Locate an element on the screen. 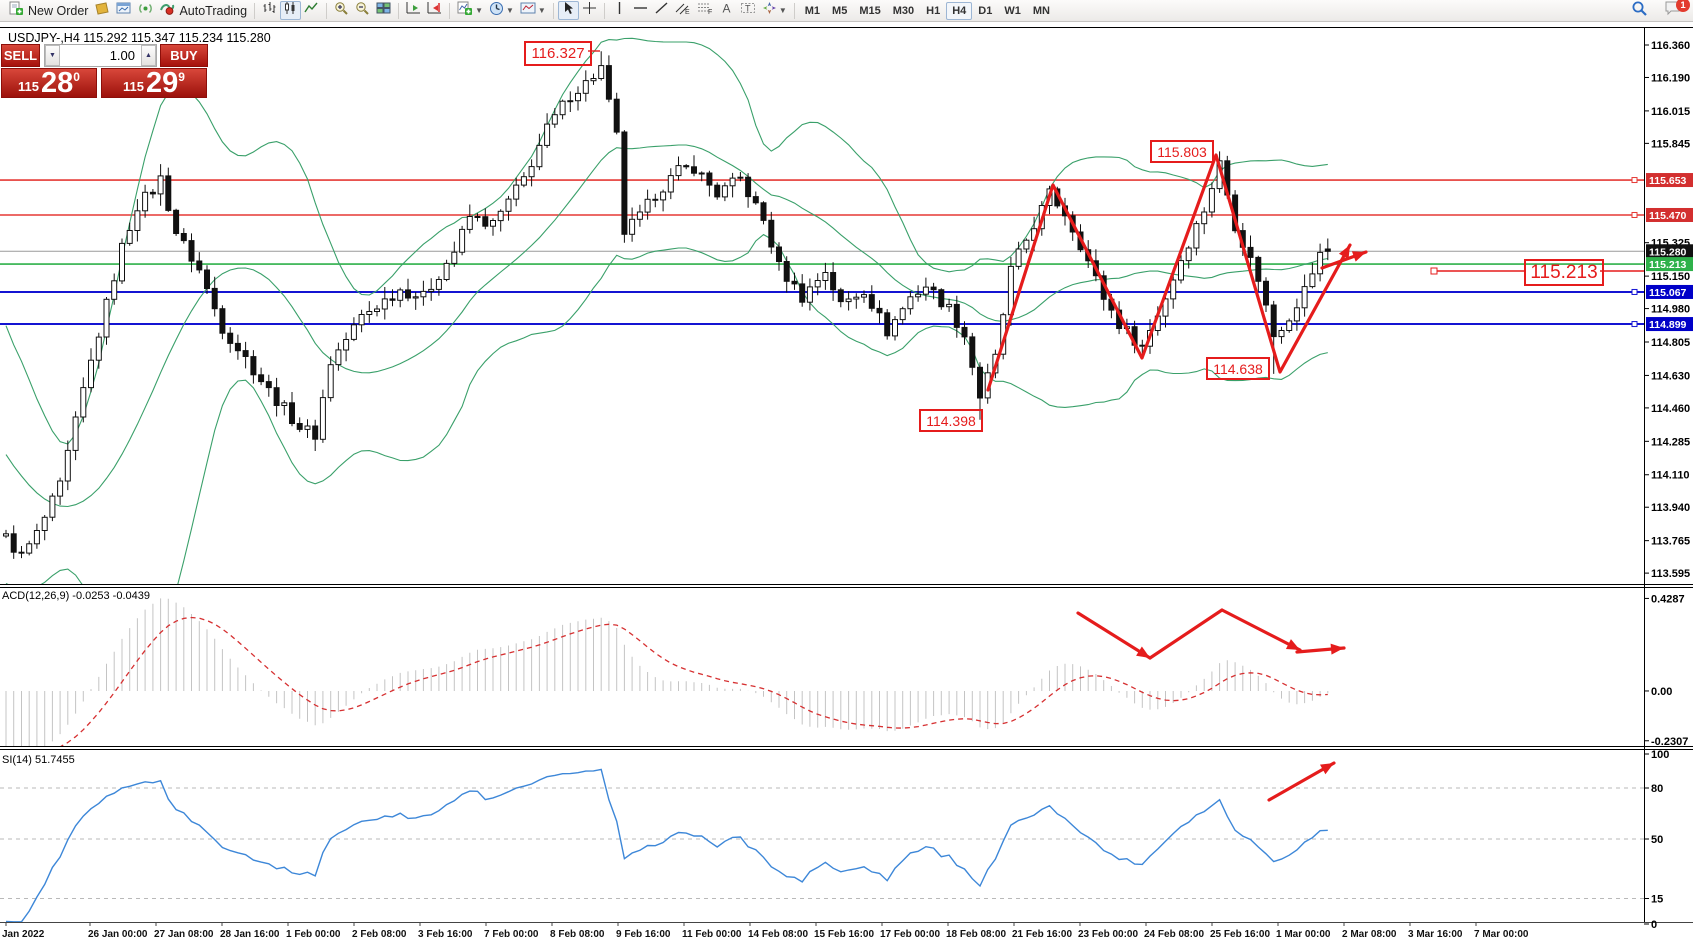  text-button: A is located at coordinates (726, 10).